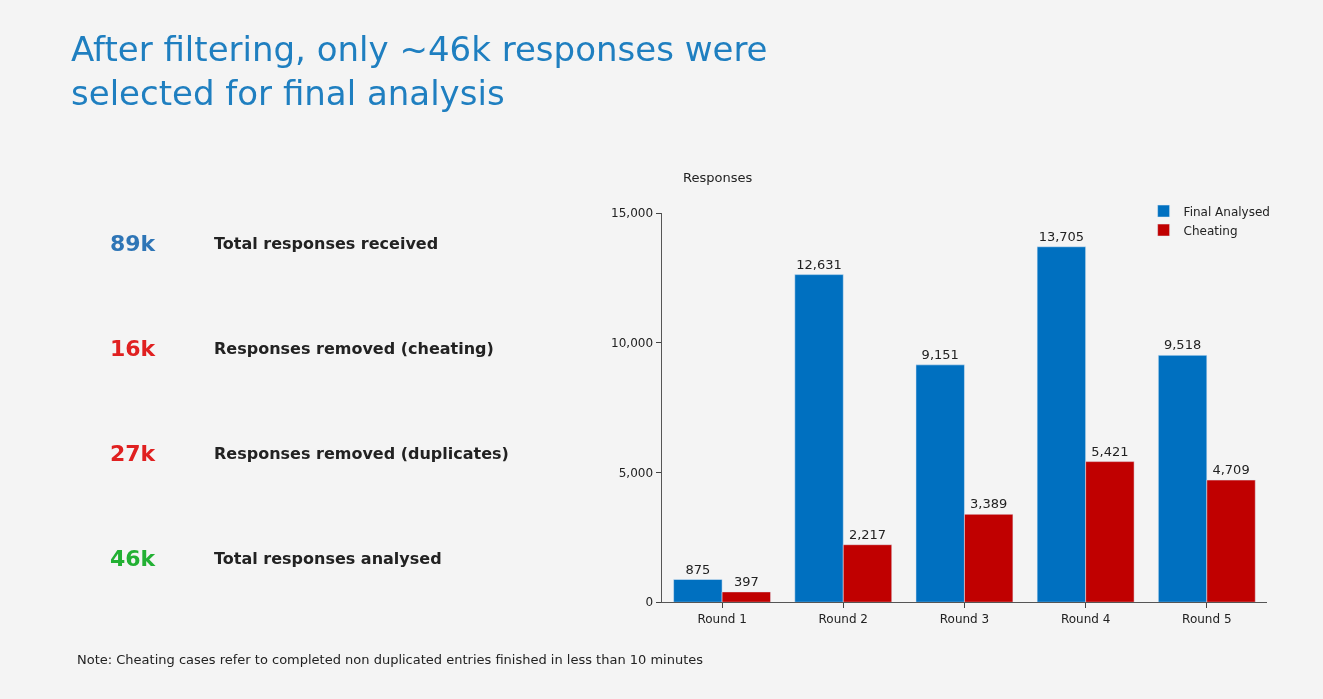 Image resolution: width=1323 pixels, height=699 pixels. What do you see at coordinates (1226, 211) in the screenshot?
I see `legend-label: Final Analysed` at bounding box center [1226, 211].